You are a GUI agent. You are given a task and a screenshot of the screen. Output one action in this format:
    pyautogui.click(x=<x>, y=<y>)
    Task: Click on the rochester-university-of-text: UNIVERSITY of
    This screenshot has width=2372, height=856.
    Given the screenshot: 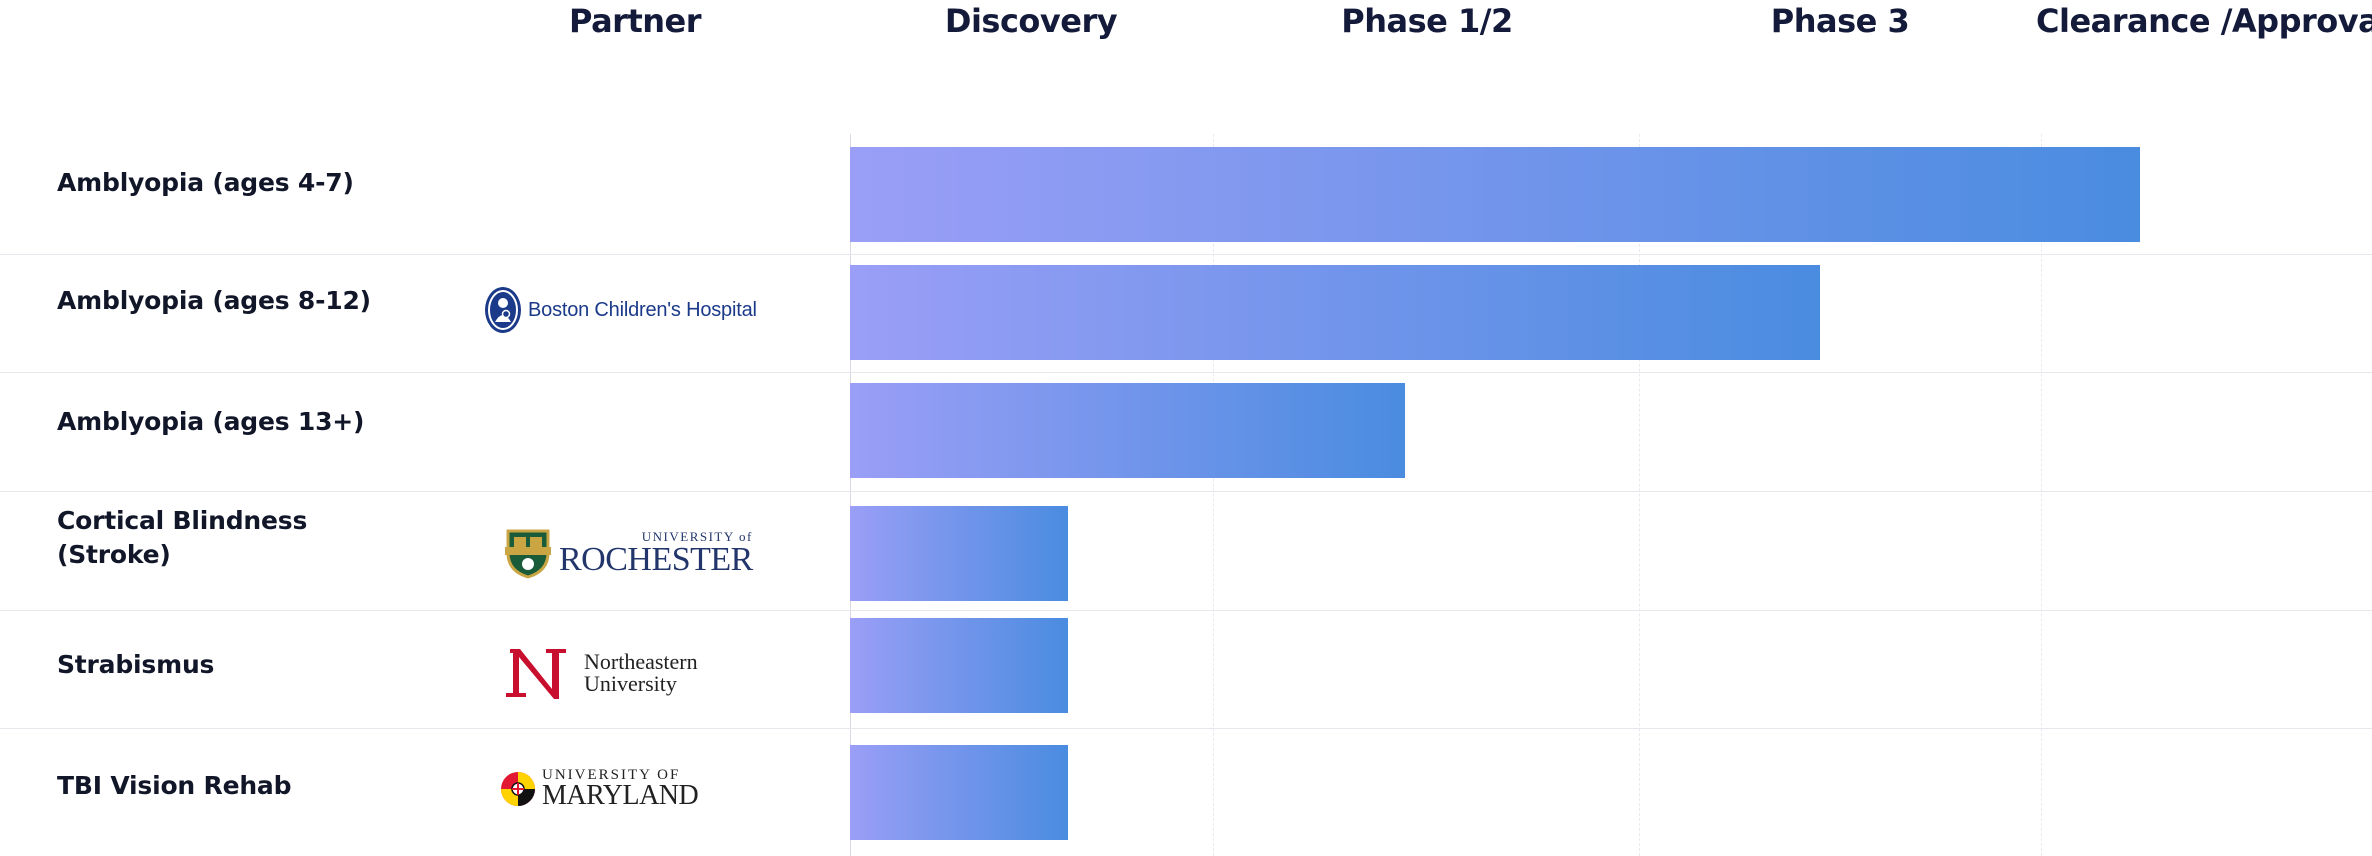 What is the action you would take?
    pyautogui.click(x=697, y=536)
    